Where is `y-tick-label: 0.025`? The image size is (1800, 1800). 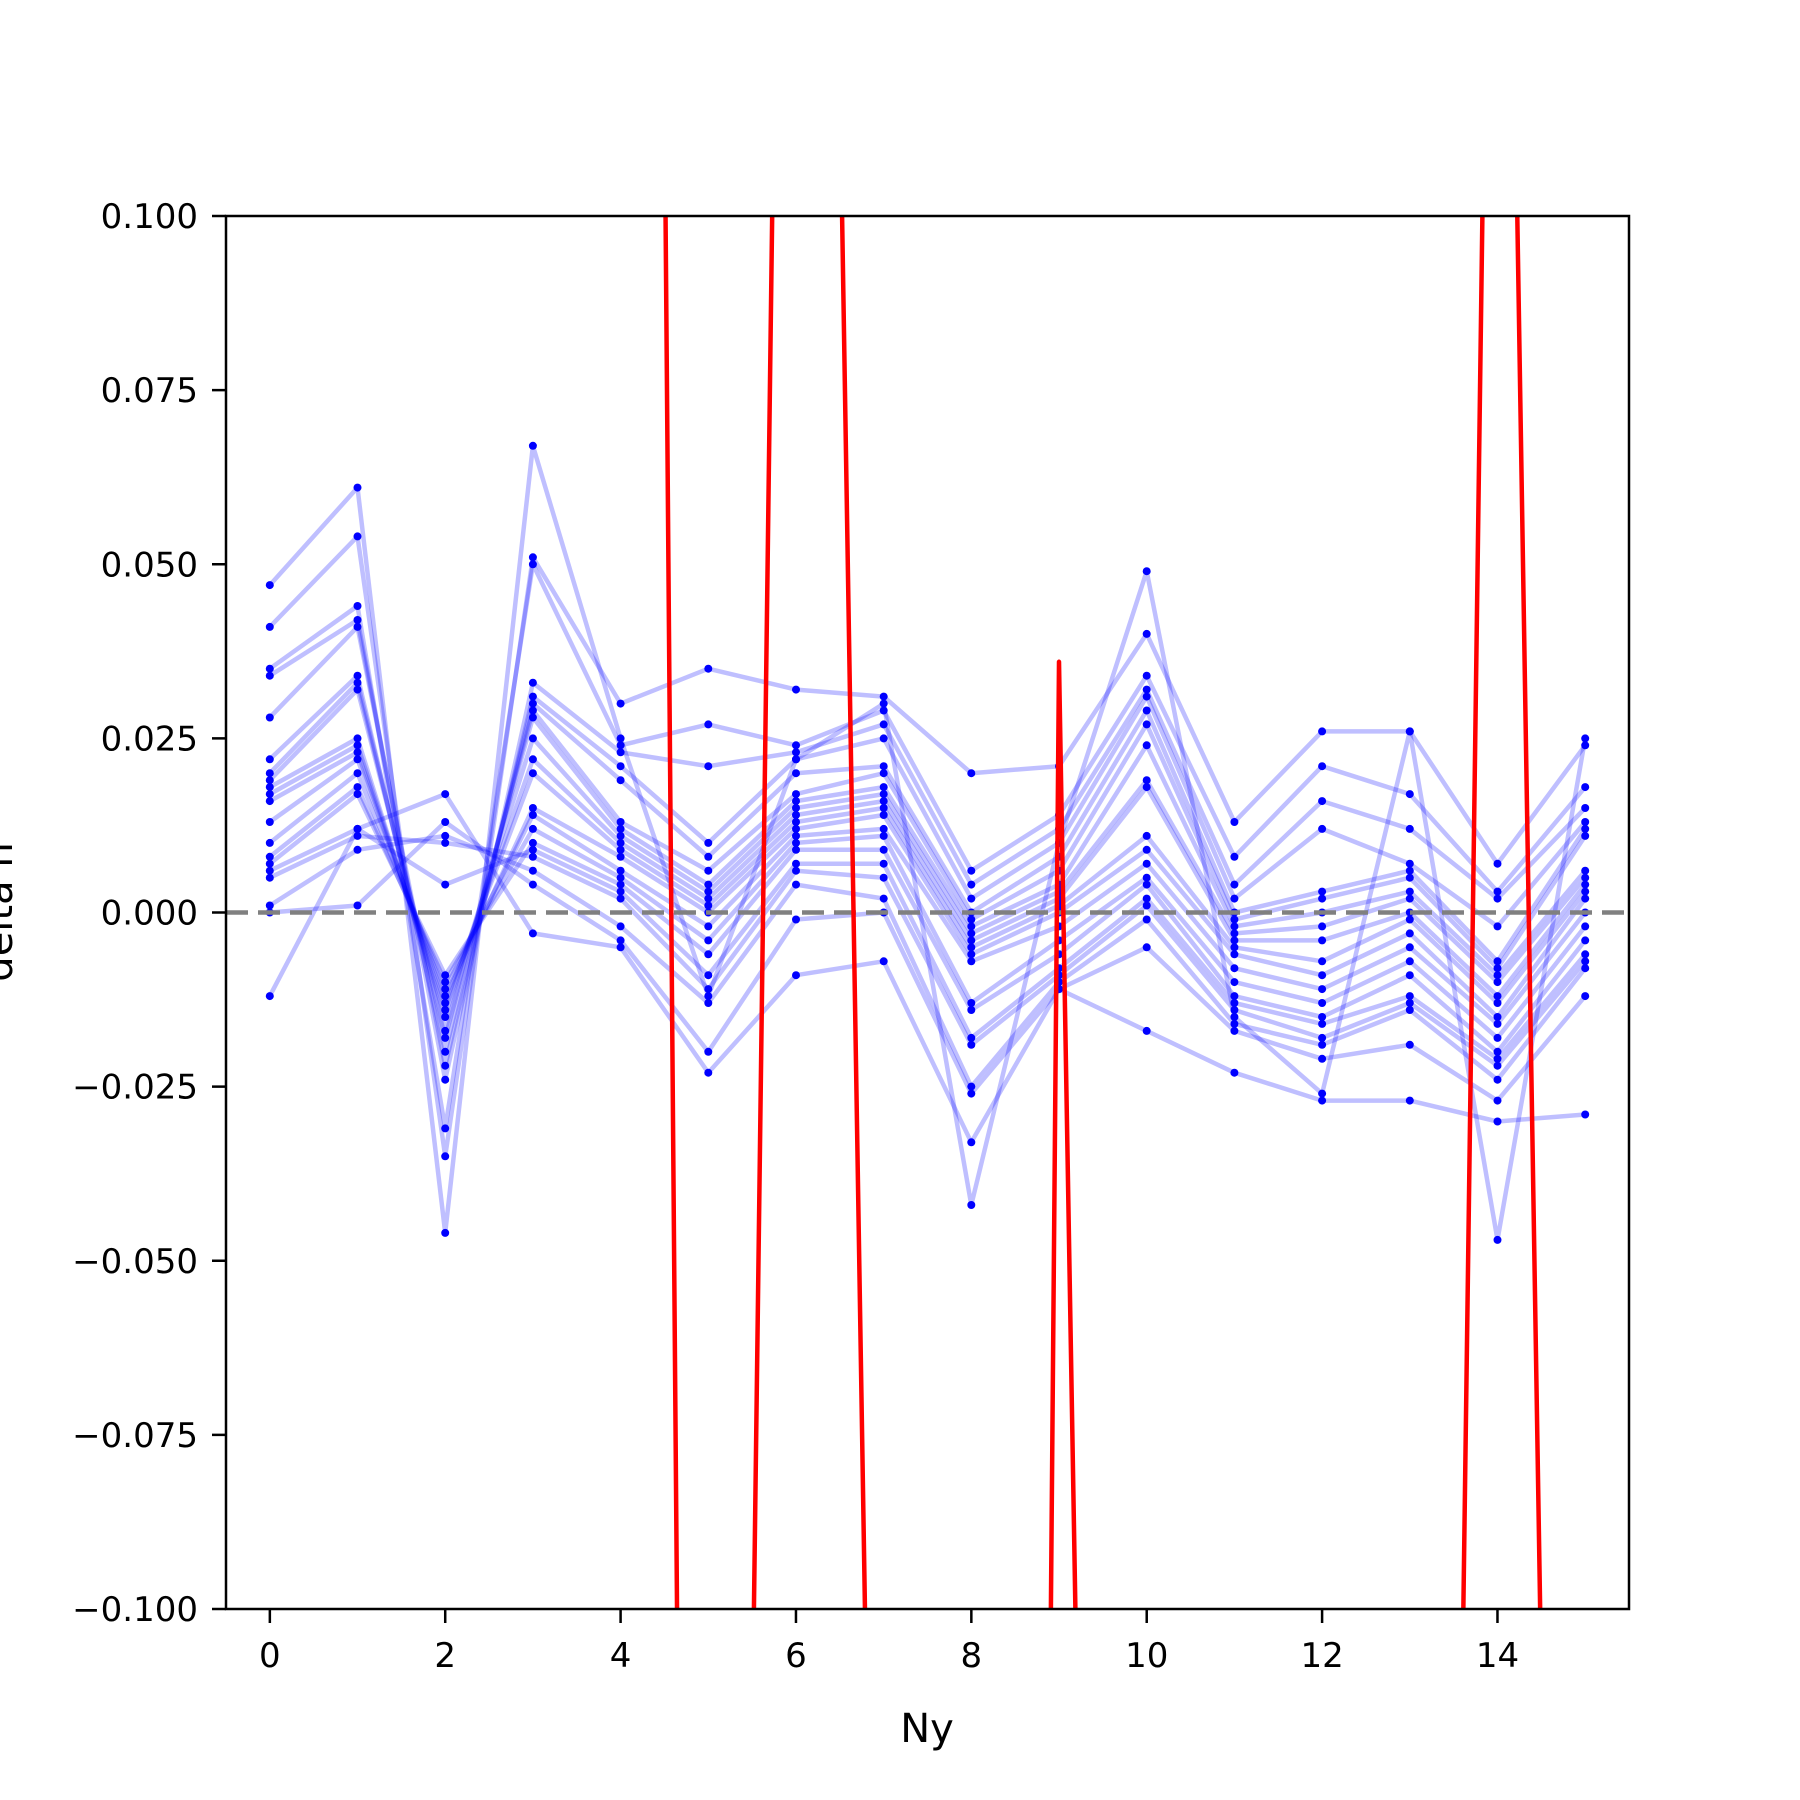
y-tick-label: 0.025 is located at coordinates (149, 739).